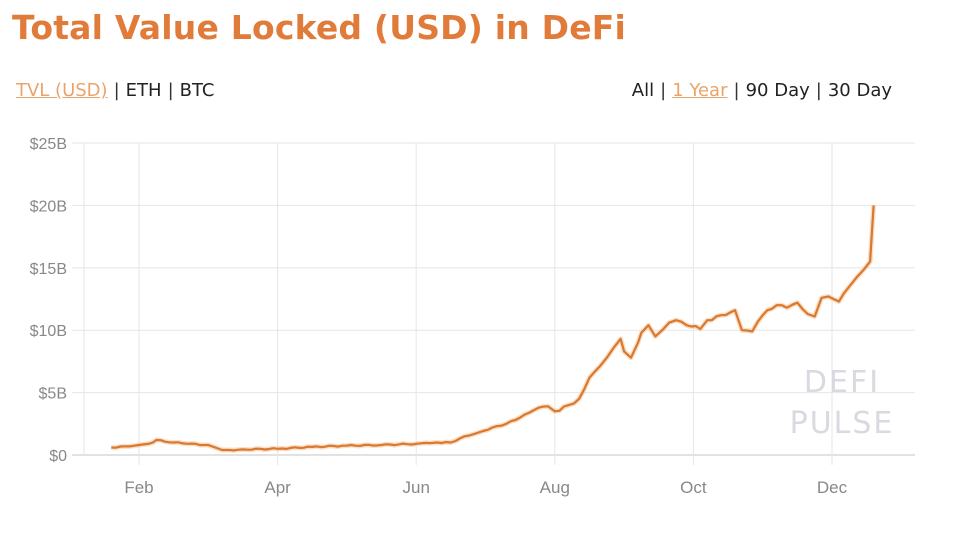 This screenshot has height=540, width=960. I want to click on tab-btc: BTC, so click(197, 90).